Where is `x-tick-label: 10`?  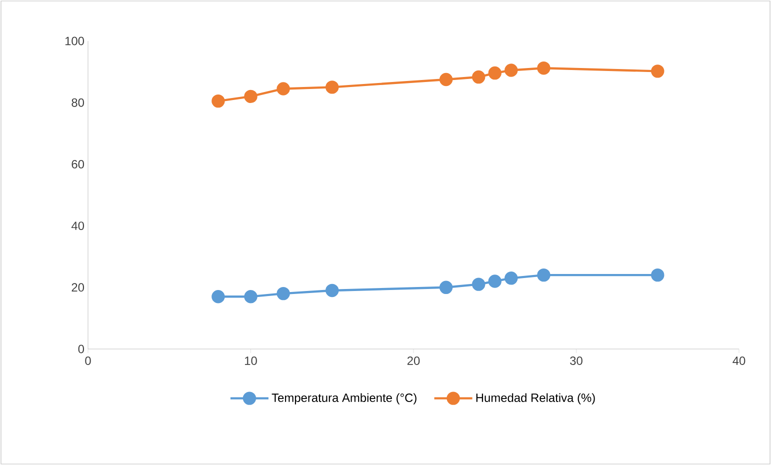 x-tick-label: 10 is located at coordinates (251, 360).